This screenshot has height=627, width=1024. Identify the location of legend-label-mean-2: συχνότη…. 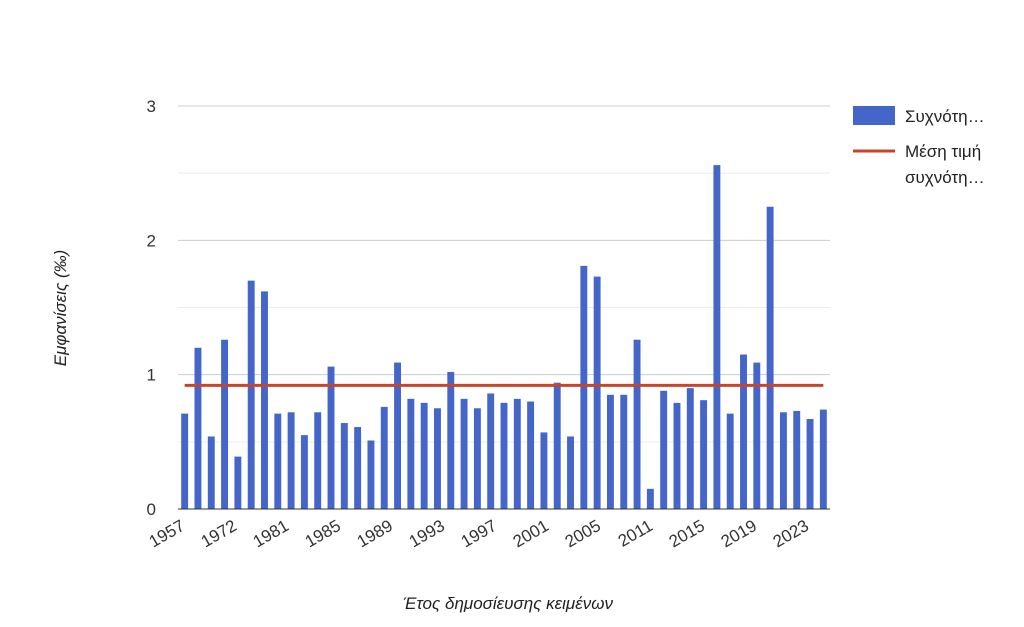
(945, 177).